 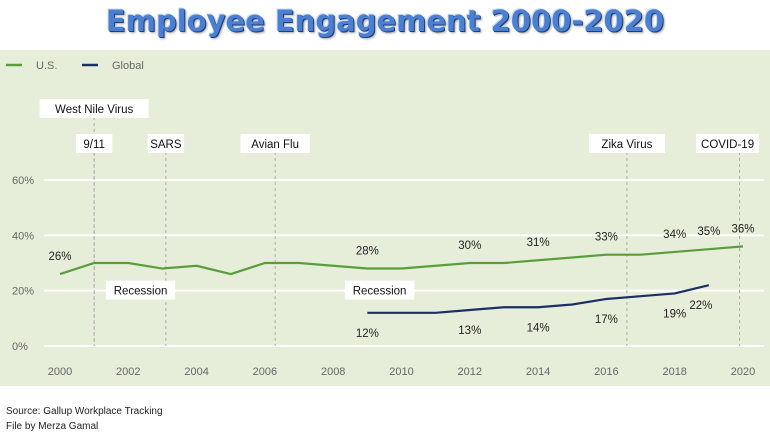 I want to click on data-label: 17%, so click(x=606, y=320).